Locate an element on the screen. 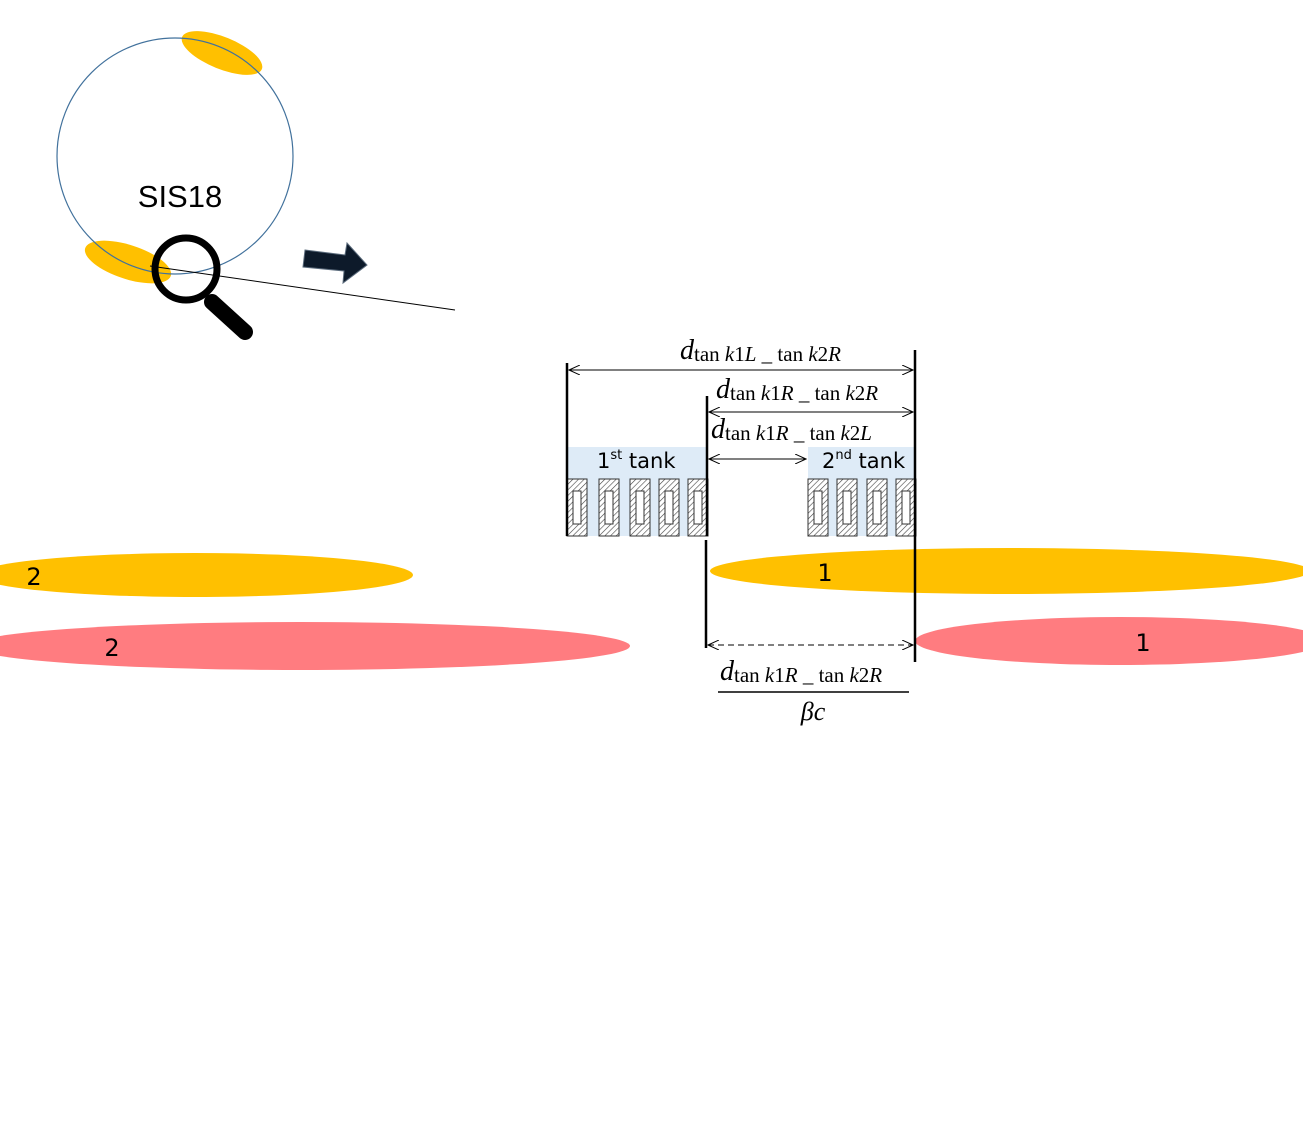 The width and height of the screenshot is (1303, 1135). magnifier-icon is located at coordinates (202, 287).